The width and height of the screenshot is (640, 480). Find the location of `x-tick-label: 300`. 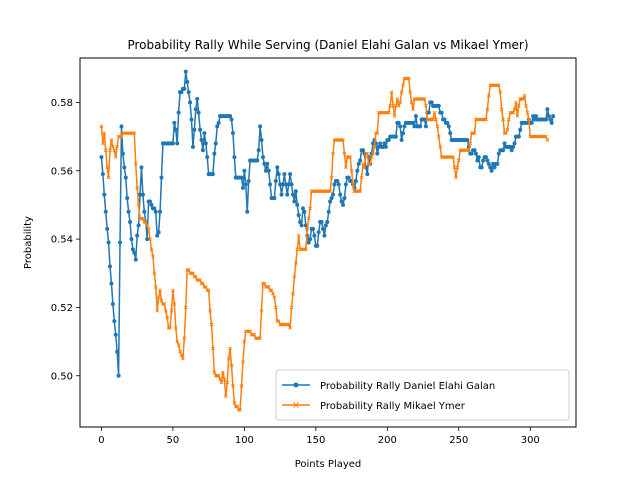

x-tick-label: 300 is located at coordinates (530, 440).